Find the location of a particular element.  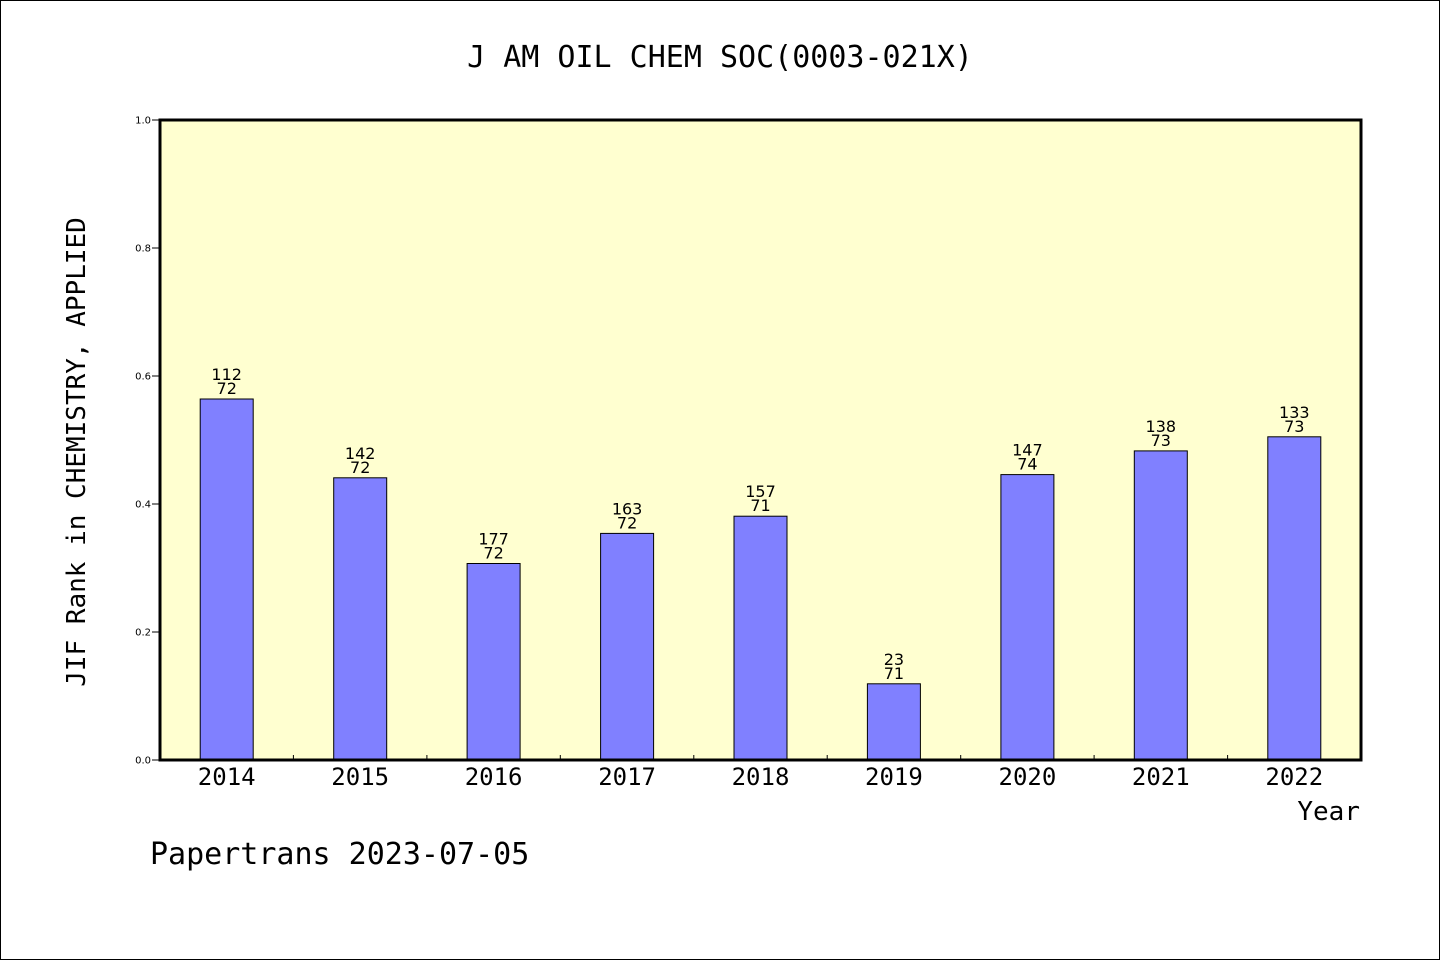

bar-label-rank-2018: 157 is located at coordinates (760, 491).